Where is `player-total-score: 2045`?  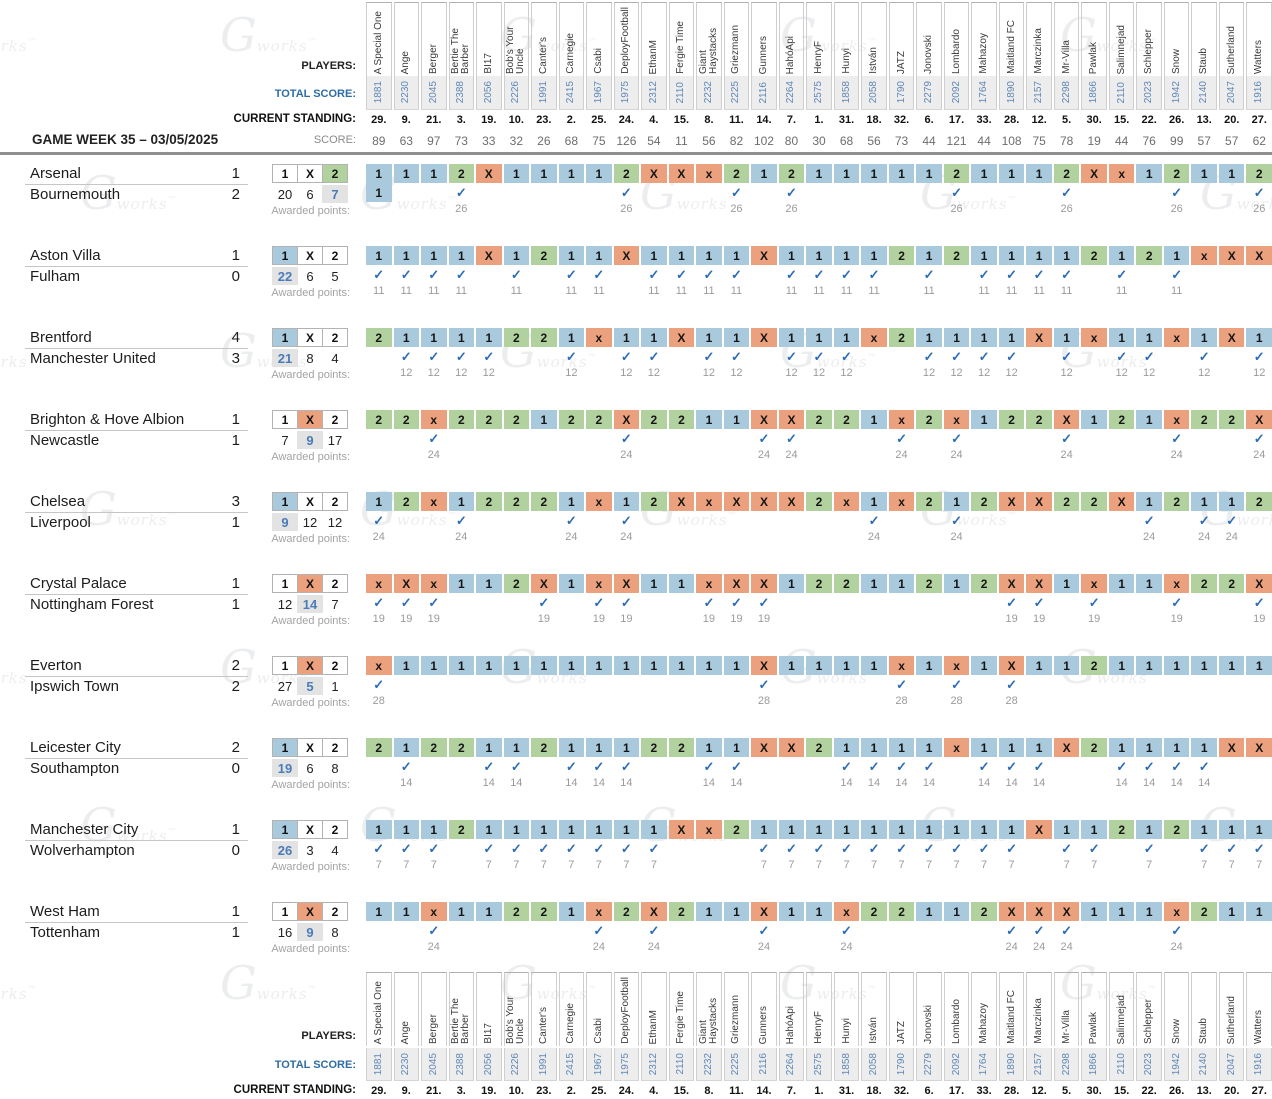
player-total-score: 2045 is located at coordinates (433, 1064).